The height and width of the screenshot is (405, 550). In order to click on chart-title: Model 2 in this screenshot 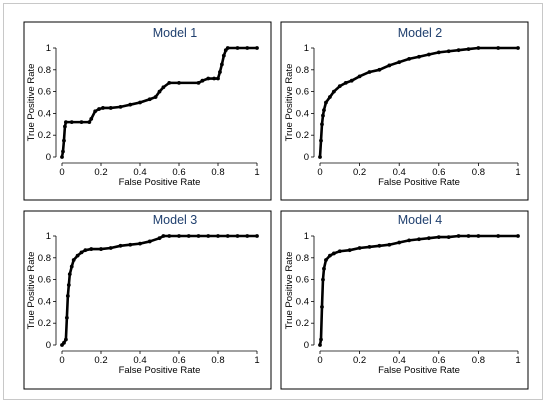, I will do `click(420, 33)`.